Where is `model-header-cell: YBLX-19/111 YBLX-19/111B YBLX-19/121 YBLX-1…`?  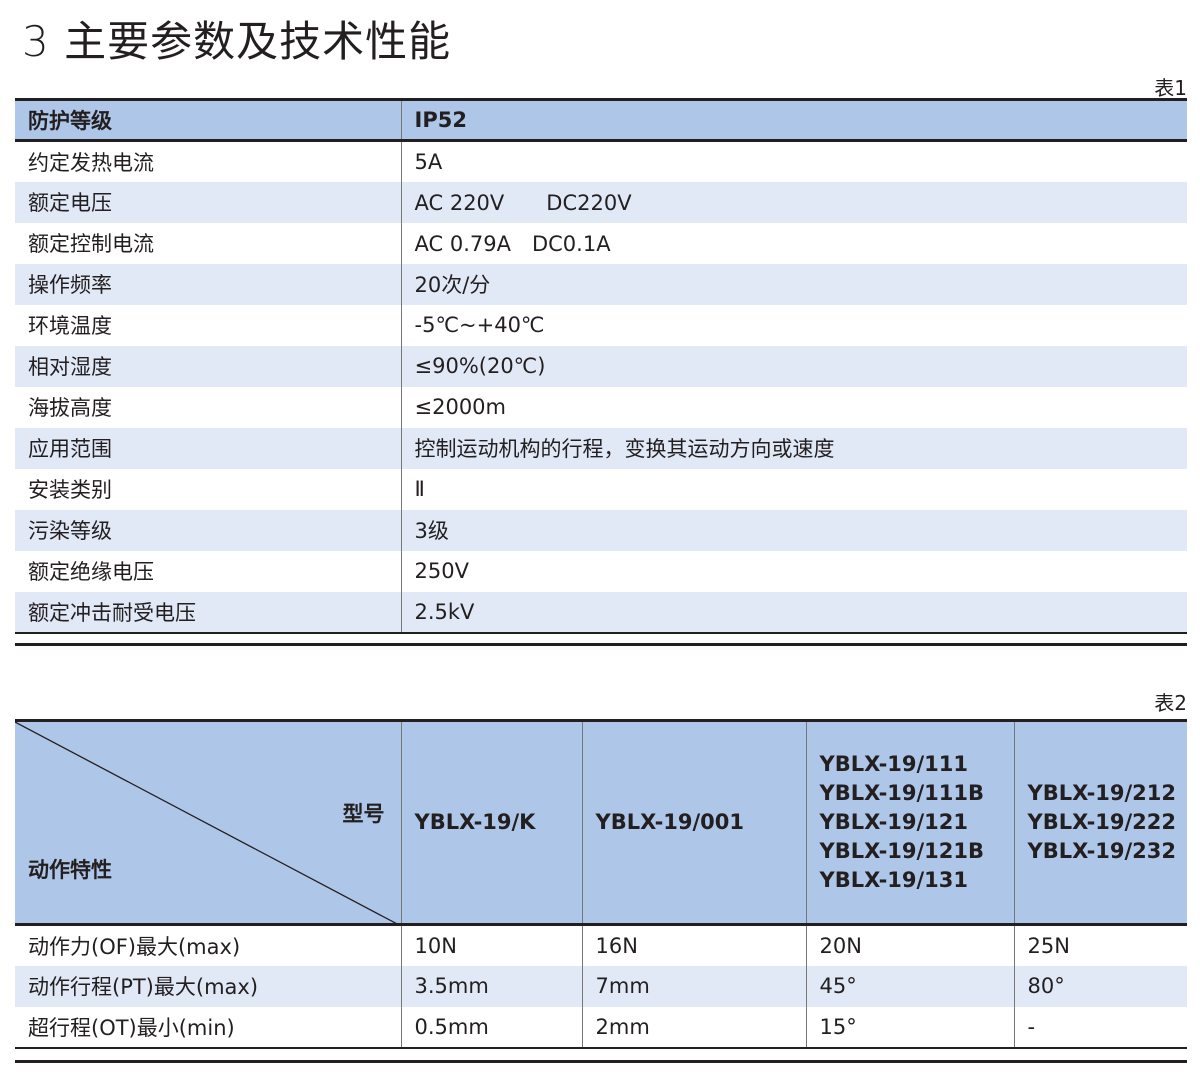 model-header-cell: YBLX-19/111 YBLX-19/111B YBLX-19/121 YBLX-1… is located at coordinates (909, 823).